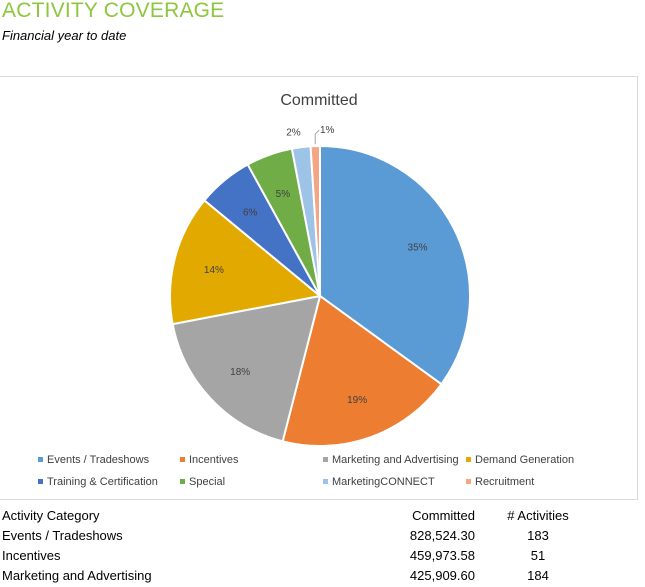 Image resolution: width=645 pixels, height=587 pixels. What do you see at coordinates (102, 482) in the screenshot?
I see `legend-label: Training & Certification` at bounding box center [102, 482].